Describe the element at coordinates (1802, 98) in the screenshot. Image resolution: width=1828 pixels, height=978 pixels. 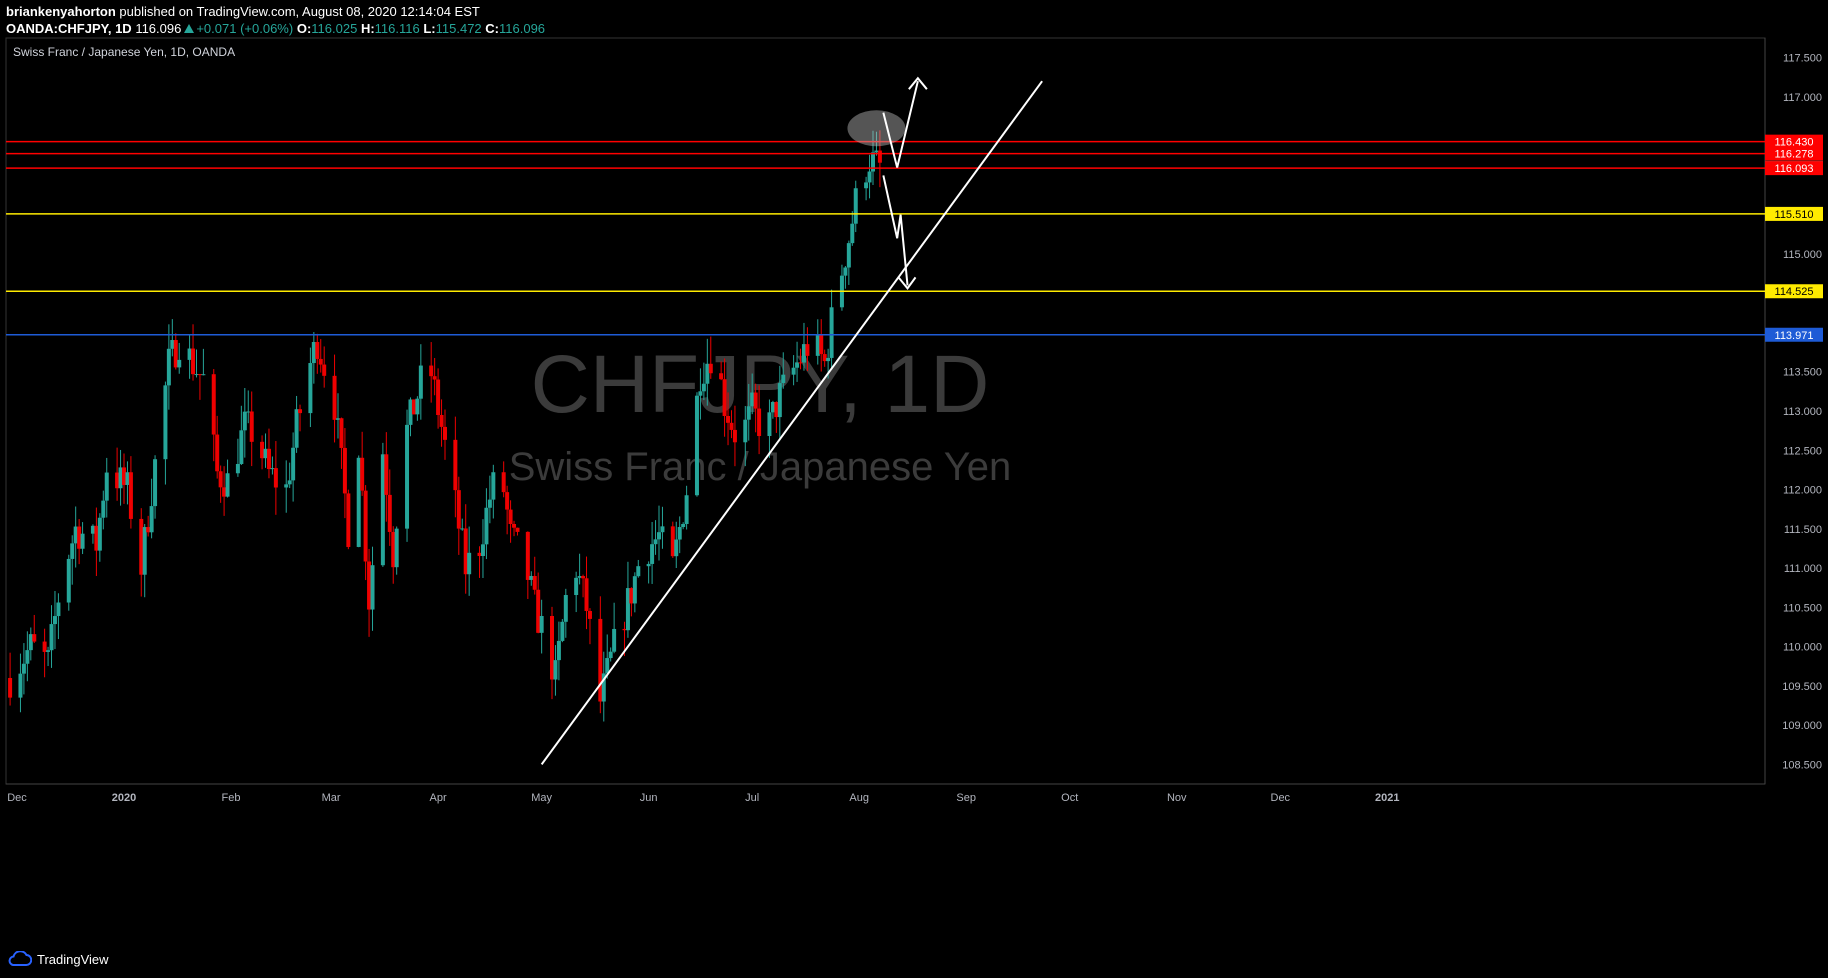
I see `price-tick-label: 117.000` at that location.